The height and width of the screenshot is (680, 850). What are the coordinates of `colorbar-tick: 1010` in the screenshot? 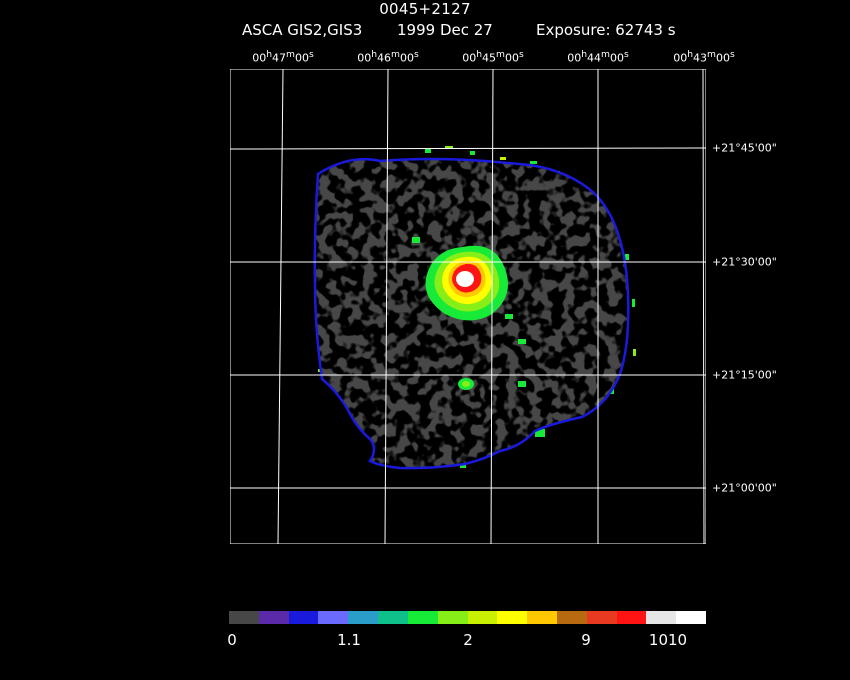 It's located at (668, 640).